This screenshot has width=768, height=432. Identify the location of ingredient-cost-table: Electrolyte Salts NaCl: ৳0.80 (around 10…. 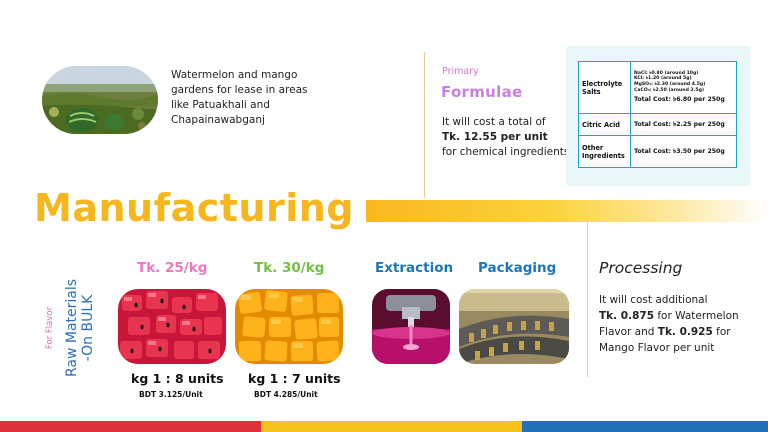
(657, 114).